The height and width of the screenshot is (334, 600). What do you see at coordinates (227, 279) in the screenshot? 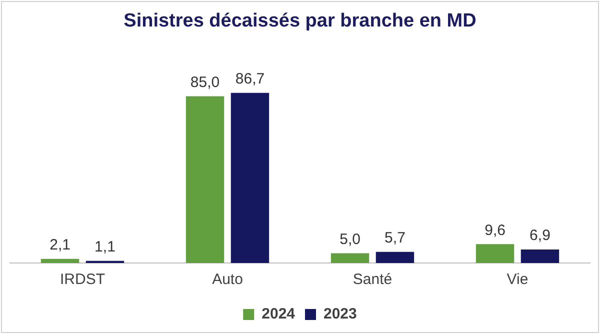
I see `x-tick-label: Auto` at bounding box center [227, 279].